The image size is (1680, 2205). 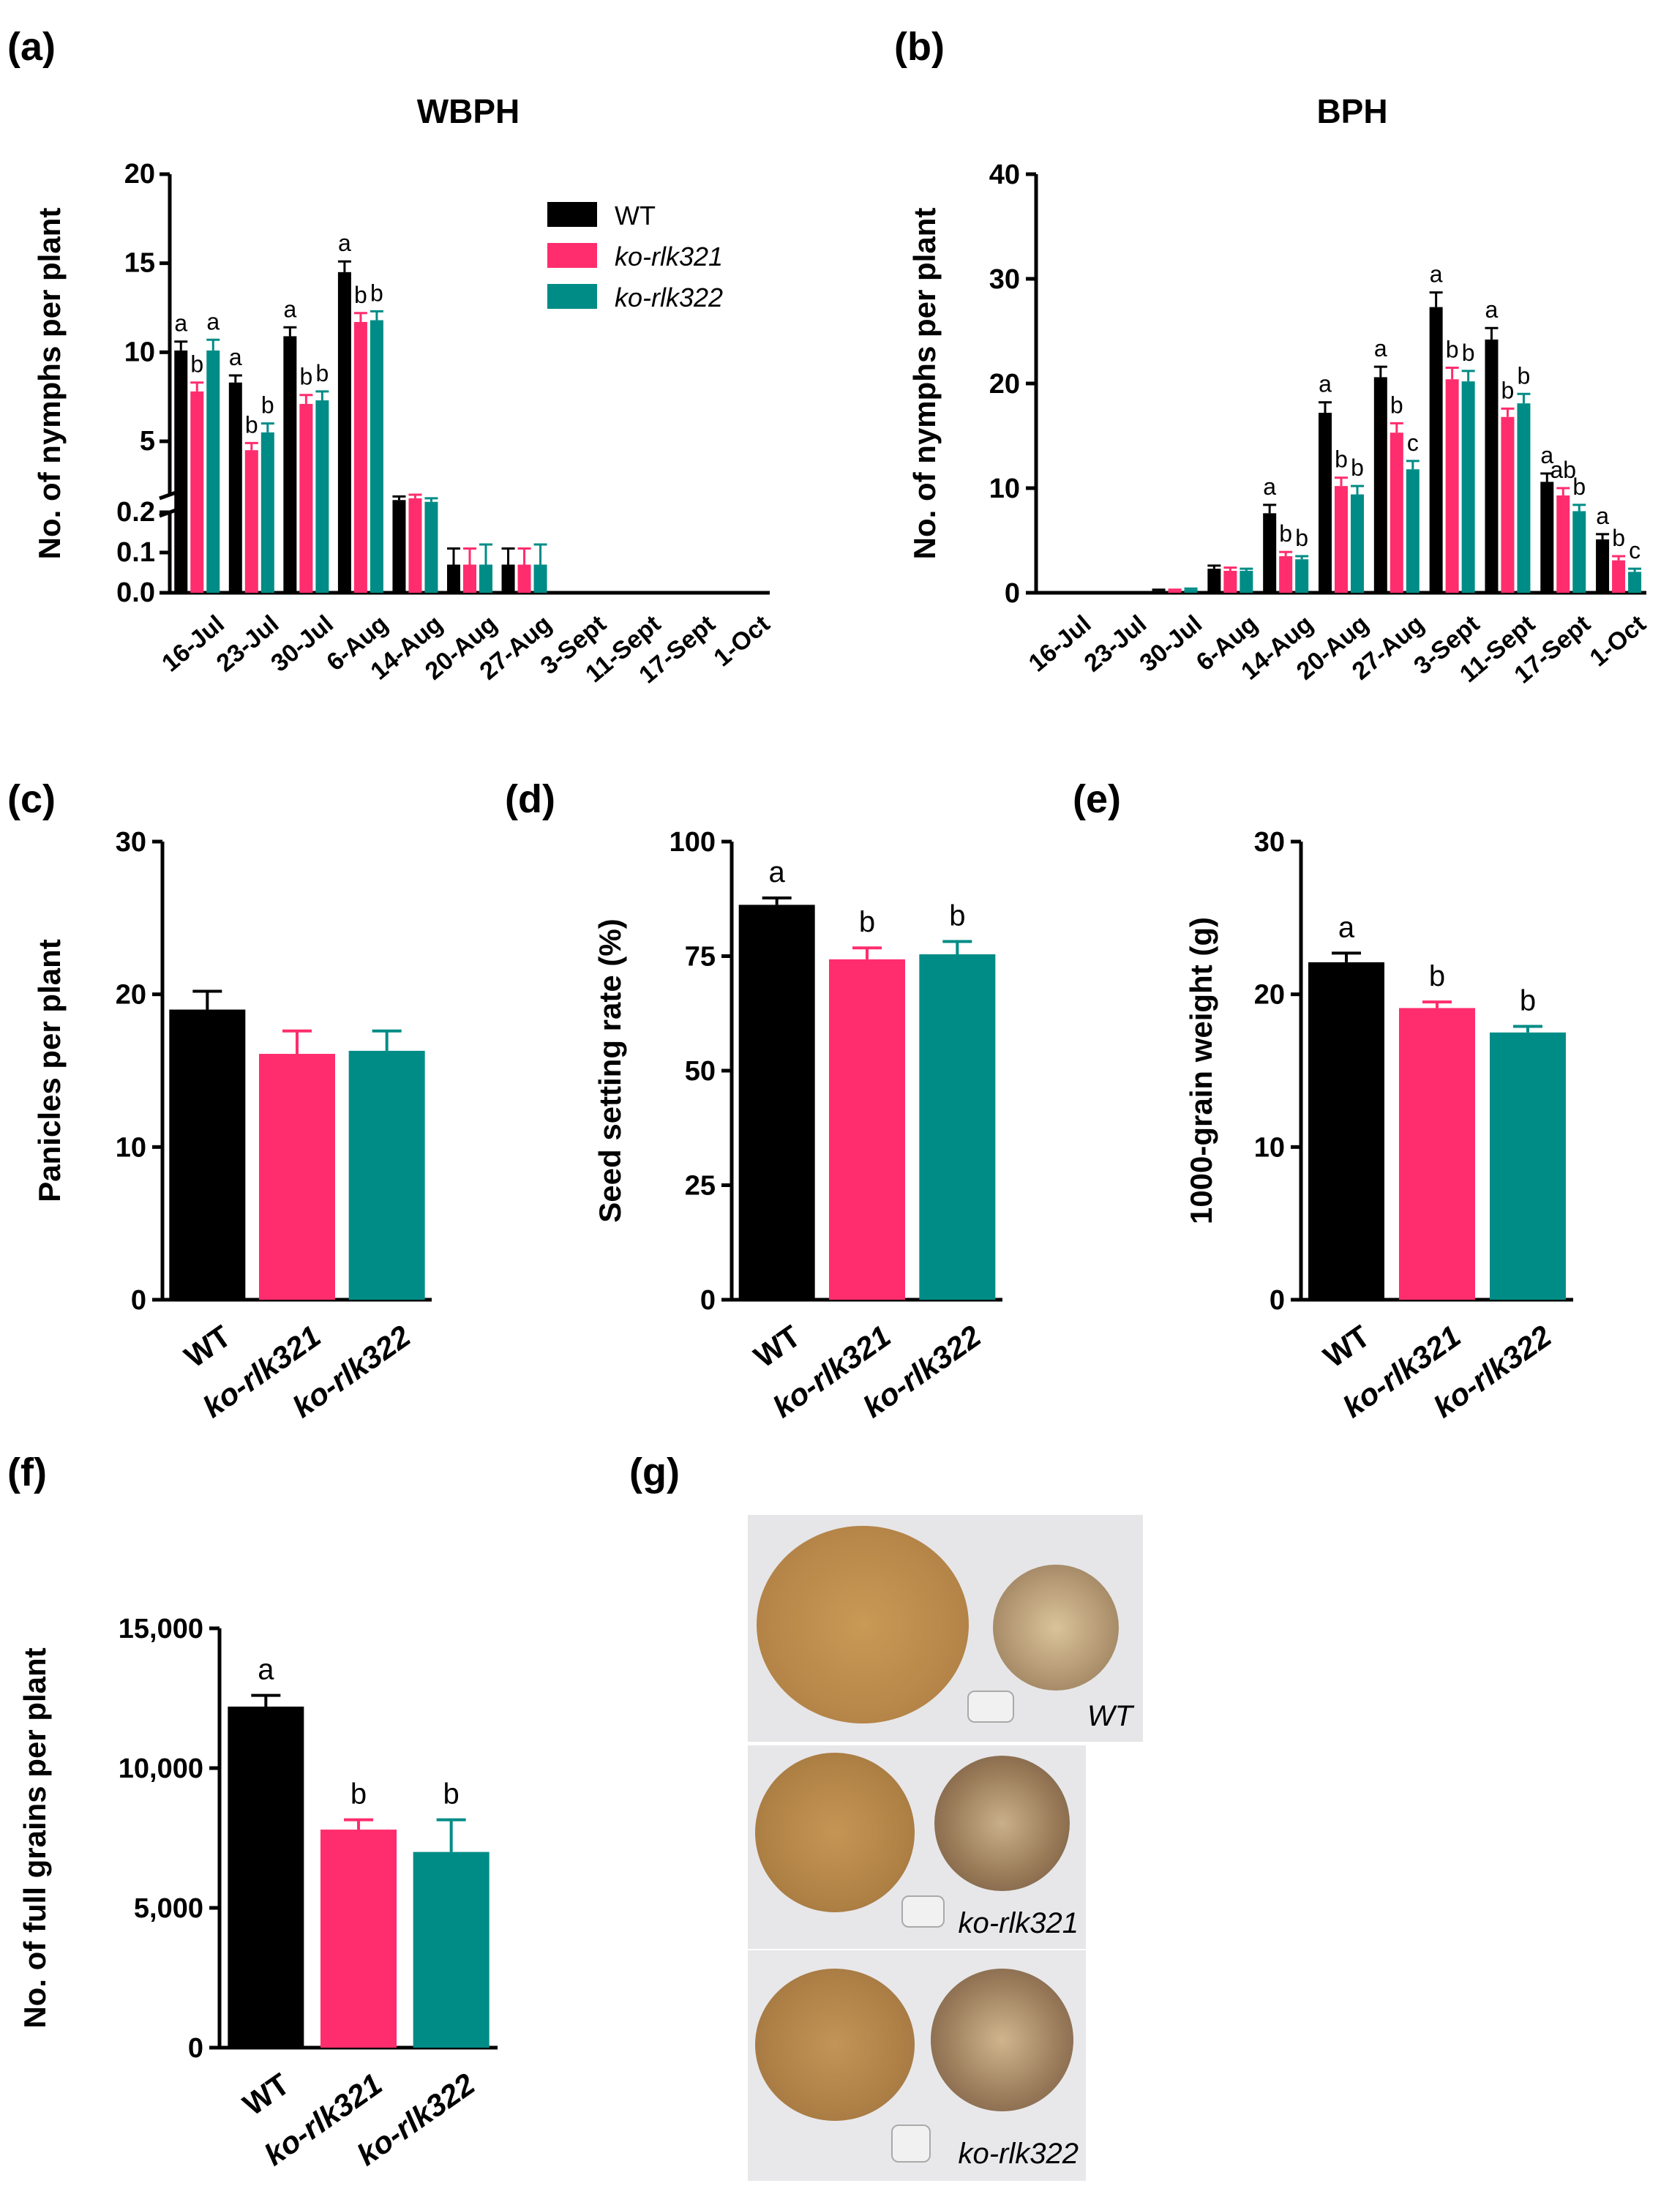 I want to click on chart-a-bar-30-jul-wt, so click(x=290, y=464).